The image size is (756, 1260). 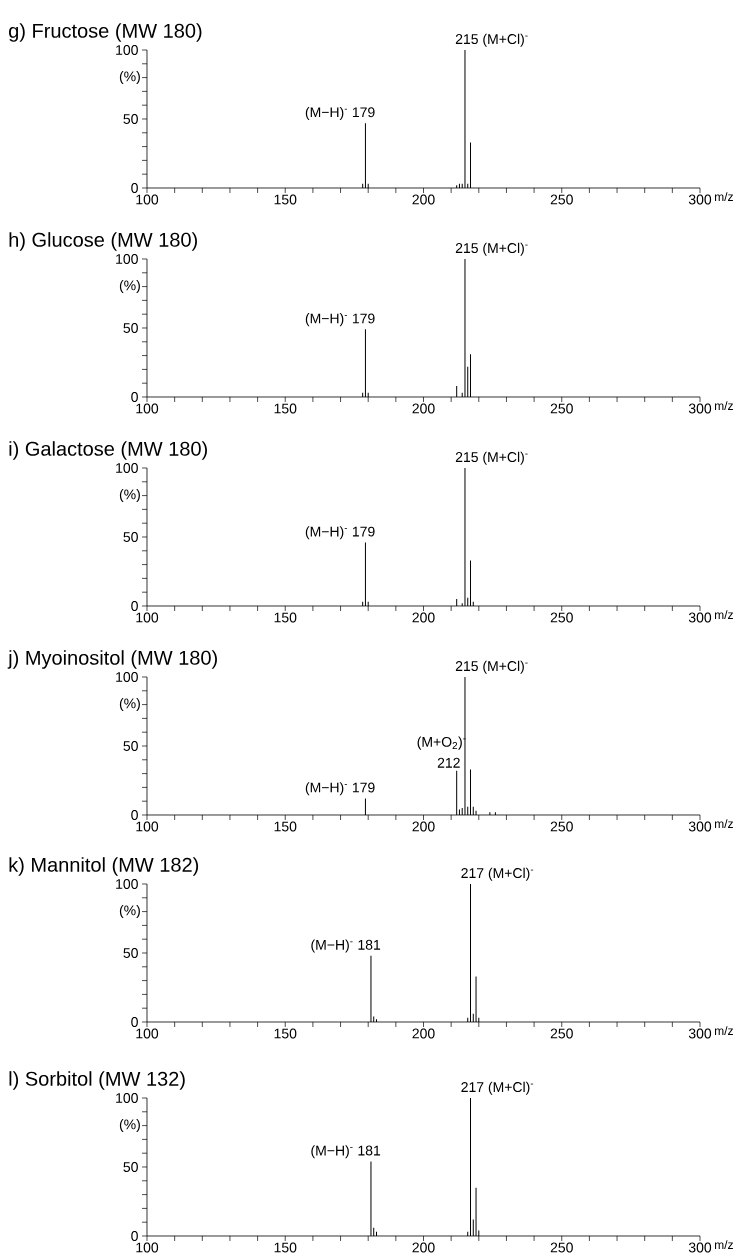 I want to click on chart-title: g) Fructose (MW 180), so click(x=105, y=32).